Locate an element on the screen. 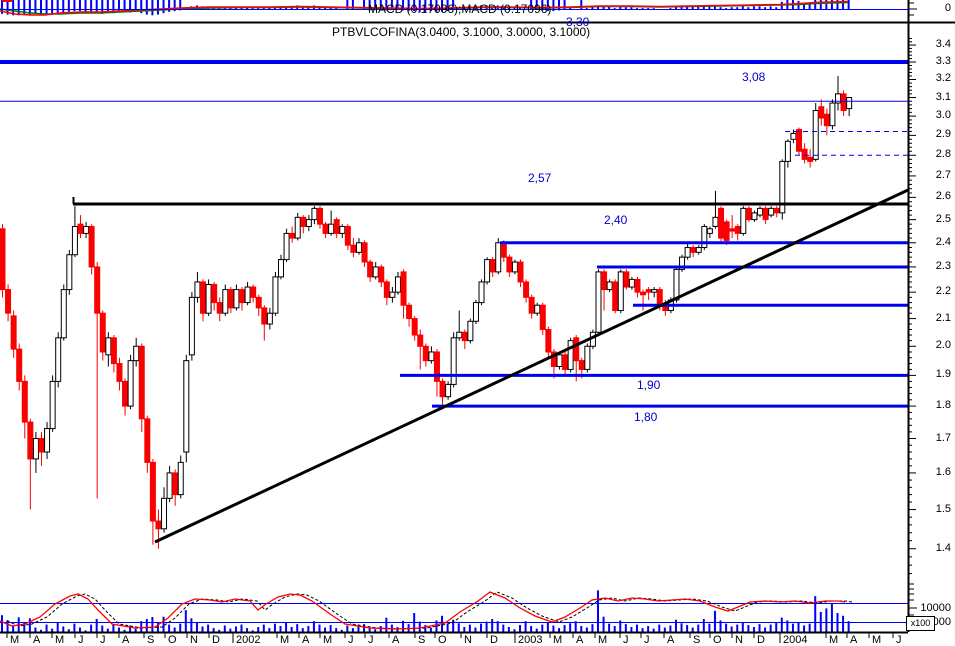 The height and width of the screenshot is (646, 955). macd-line is located at coordinates (424, 8).